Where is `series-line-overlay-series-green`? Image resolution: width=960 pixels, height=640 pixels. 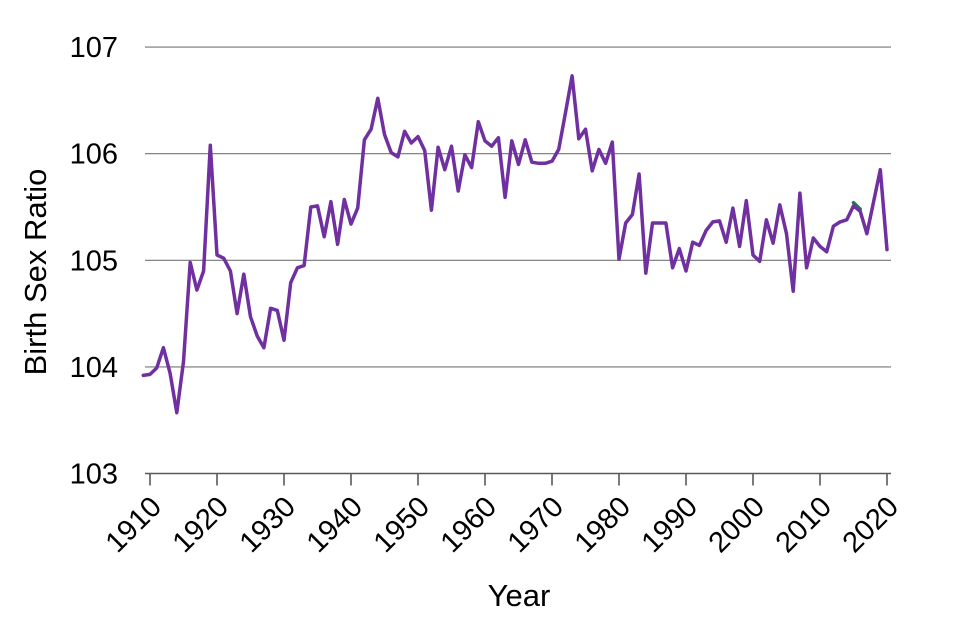 series-line-overlay-series-green is located at coordinates (856, 205).